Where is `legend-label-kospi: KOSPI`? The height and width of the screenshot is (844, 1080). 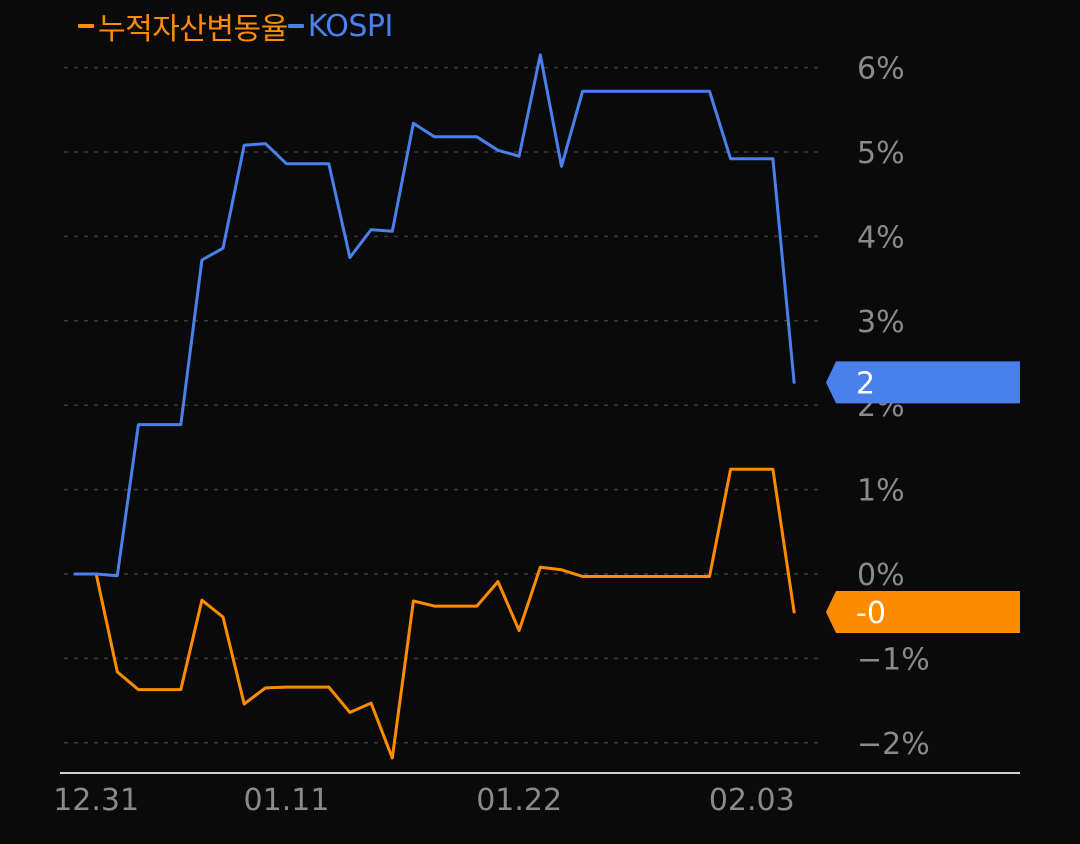
legend-label-kospi: KOSPI is located at coordinates (350, 26).